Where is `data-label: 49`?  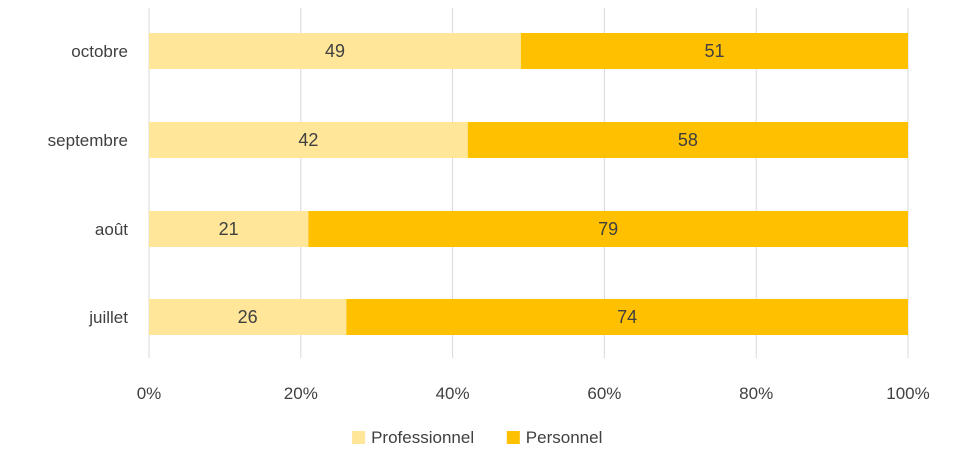
data-label: 49 is located at coordinates (335, 51).